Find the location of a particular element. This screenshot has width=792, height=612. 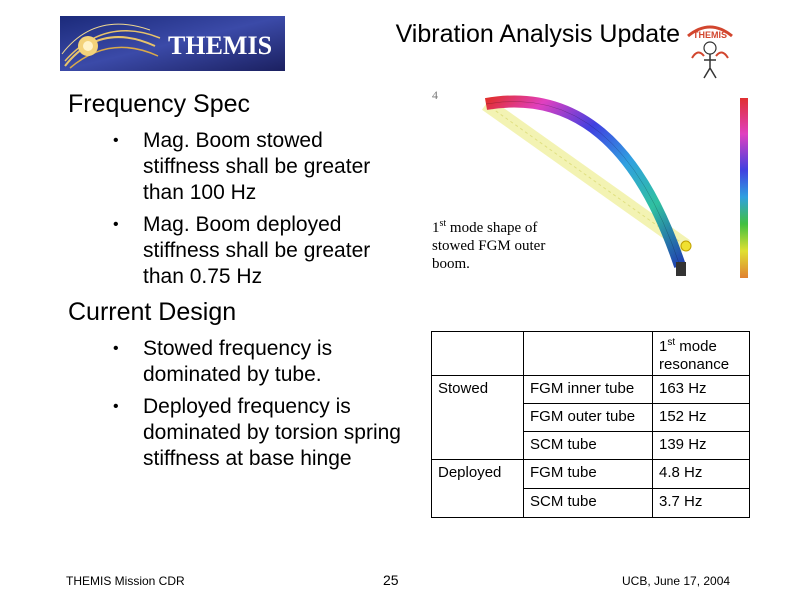

table-cell: FGM tube is located at coordinates (588, 474).